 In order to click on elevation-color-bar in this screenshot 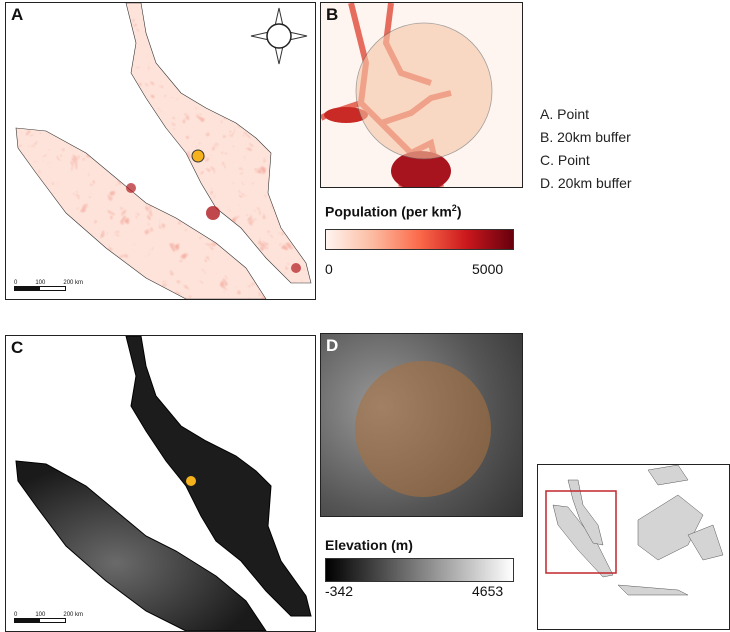, I will do `click(419, 570)`.